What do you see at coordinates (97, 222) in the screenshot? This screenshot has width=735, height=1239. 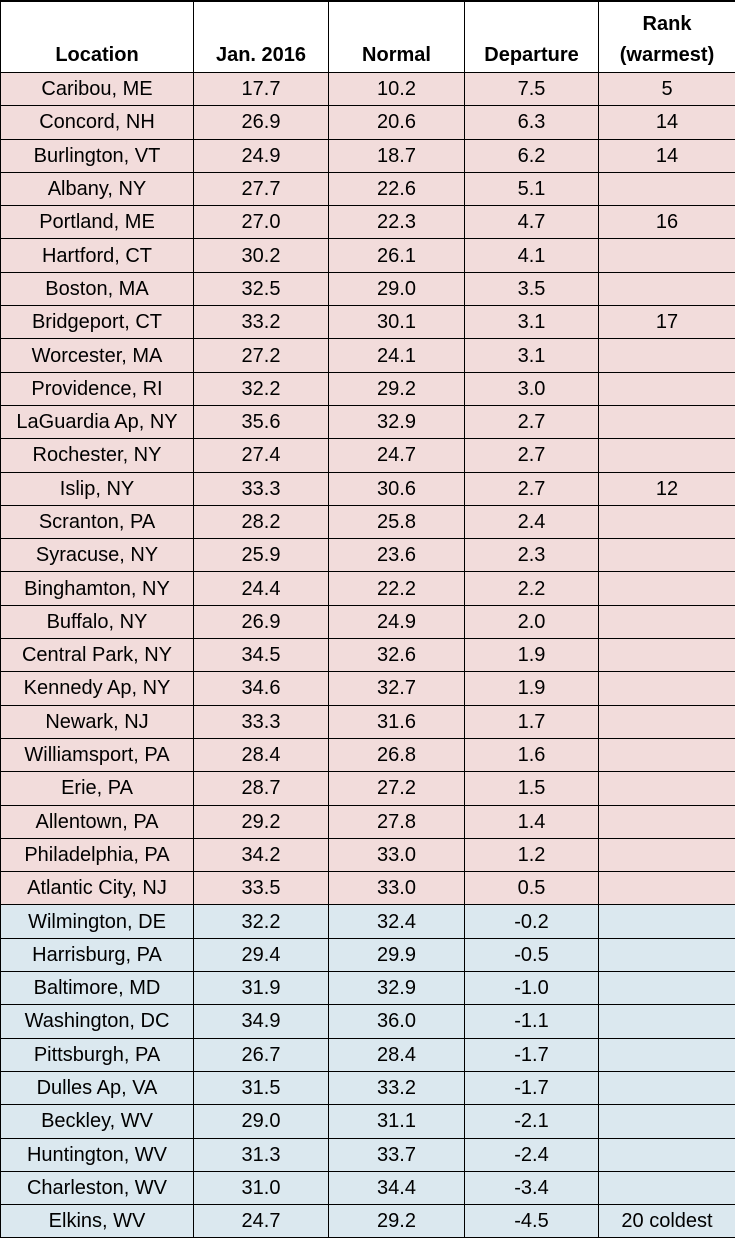 I see `cell-location: Portland, ME` at bounding box center [97, 222].